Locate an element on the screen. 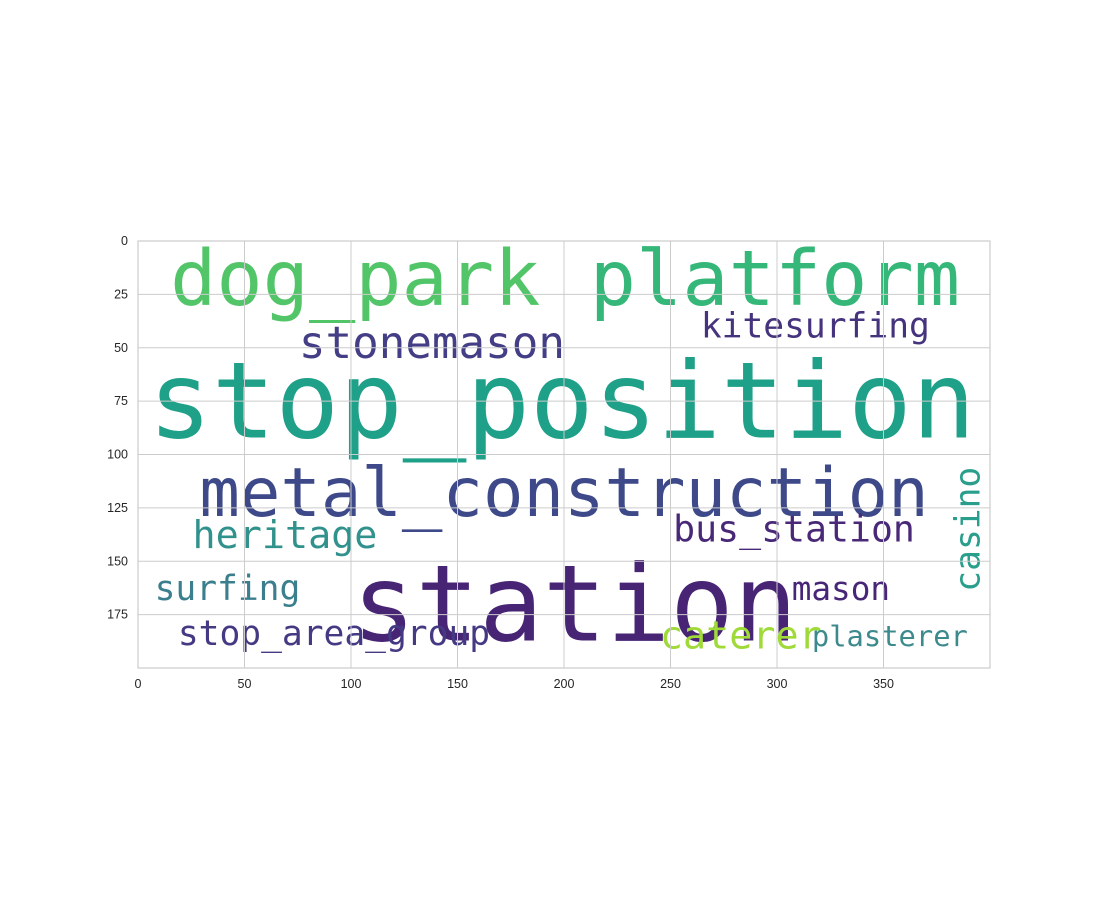  y-tick-label: 150 is located at coordinates (117, 561).